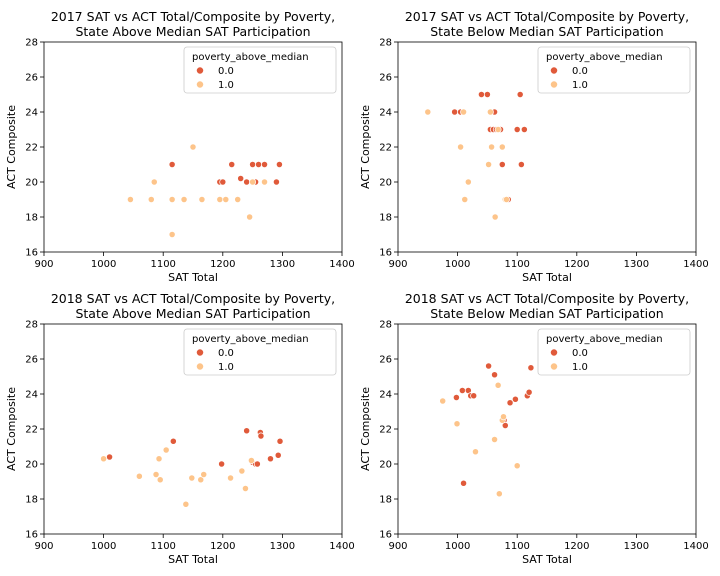 This screenshot has height=576, width=720. What do you see at coordinates (385, 148) in the screenshot?
I see `y-tick-label: 22` at bounding box center [385, 148].